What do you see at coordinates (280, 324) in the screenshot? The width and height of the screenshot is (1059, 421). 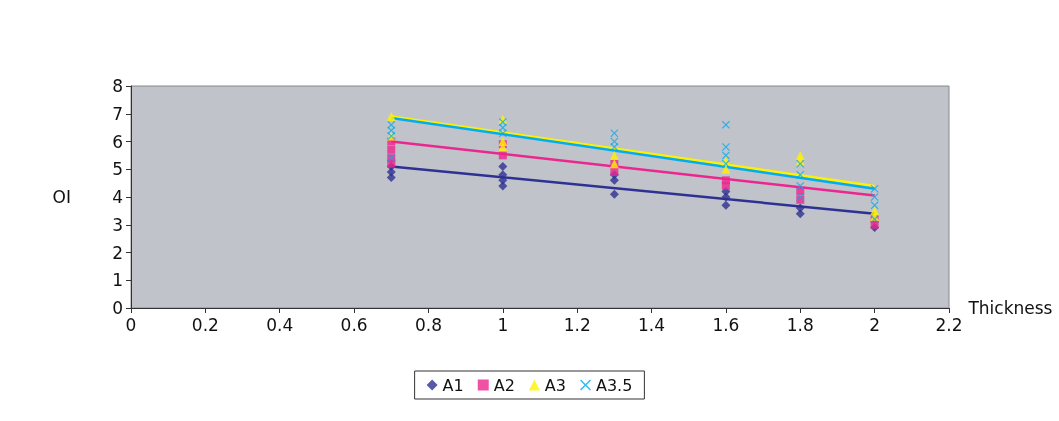 I see `x-tick-label: 0.4` at bounding box center [280, 324].